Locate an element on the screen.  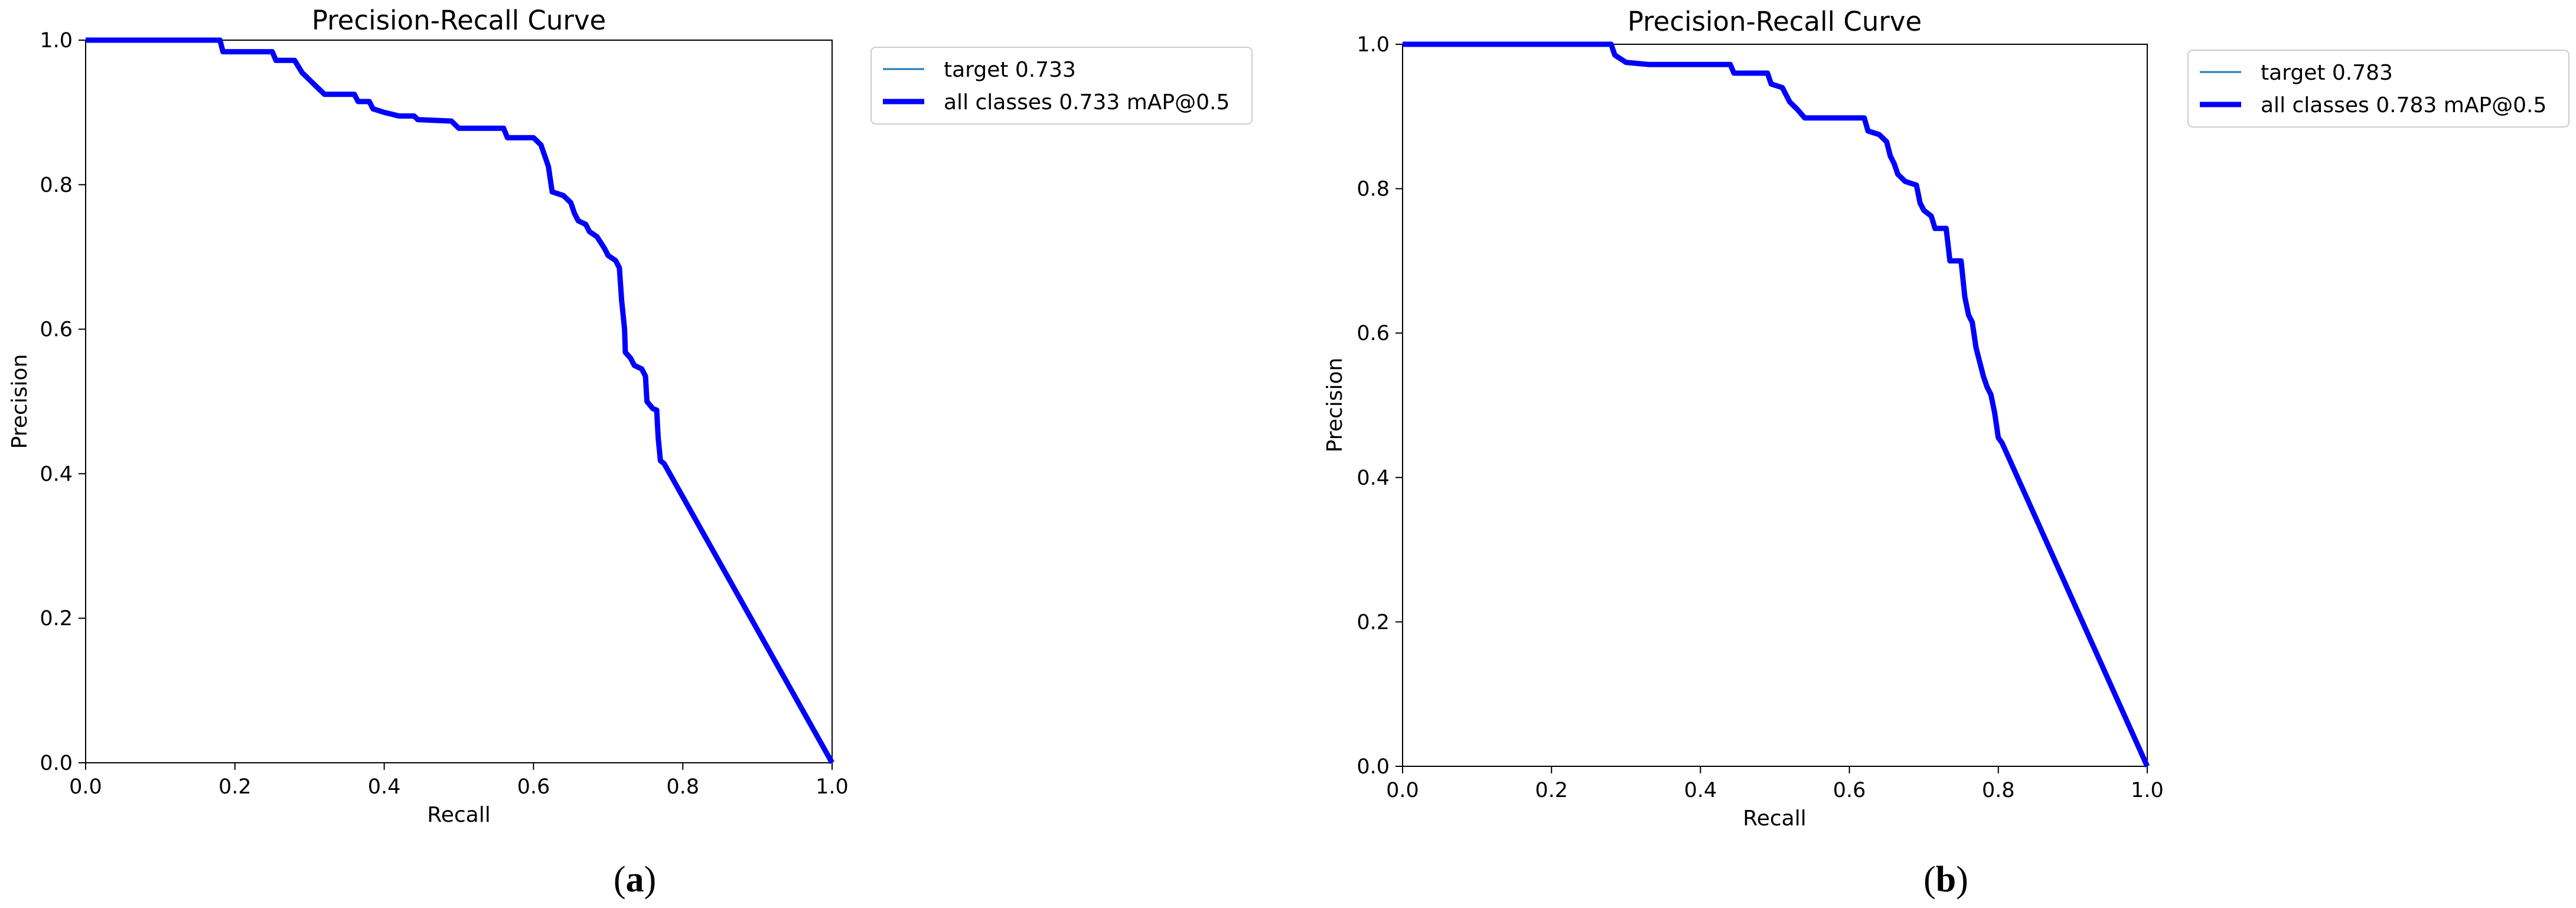
legend: target 0.783 all classes 0.783 mAP@0.5 is located at coordinates (2379, 89).